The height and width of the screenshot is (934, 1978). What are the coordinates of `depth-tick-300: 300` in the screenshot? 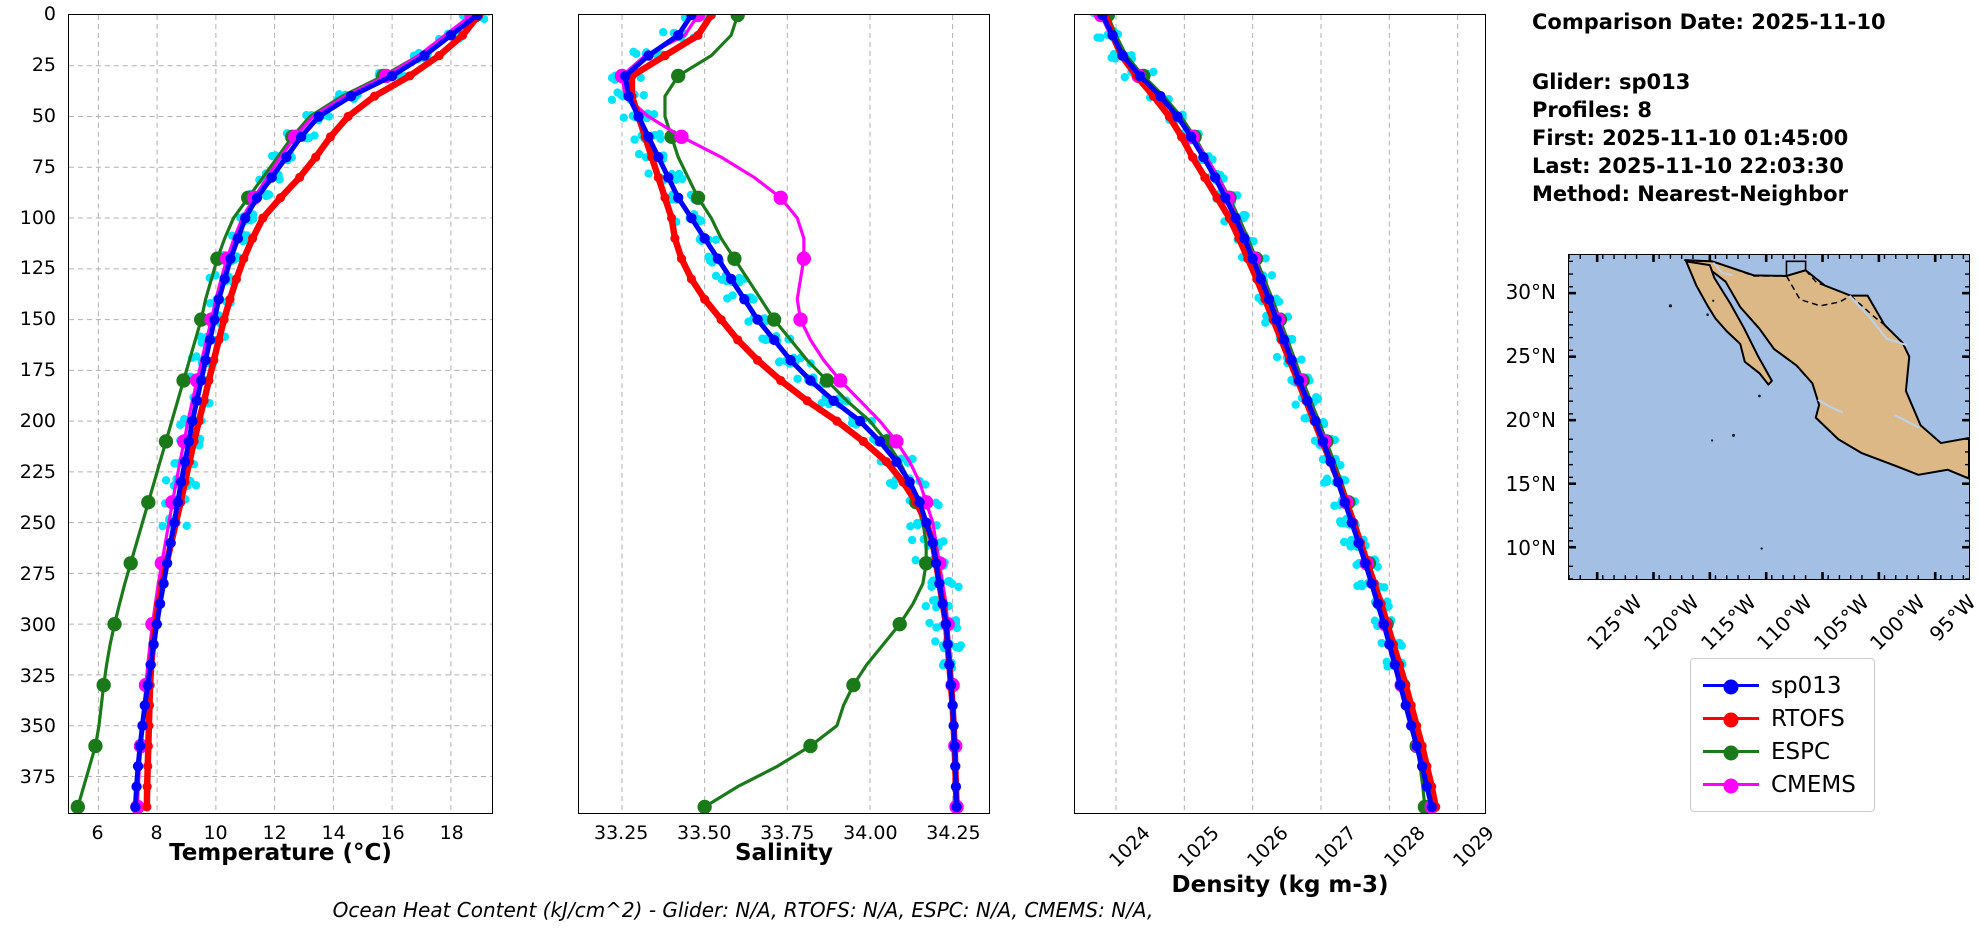 It's located at (37, 624).